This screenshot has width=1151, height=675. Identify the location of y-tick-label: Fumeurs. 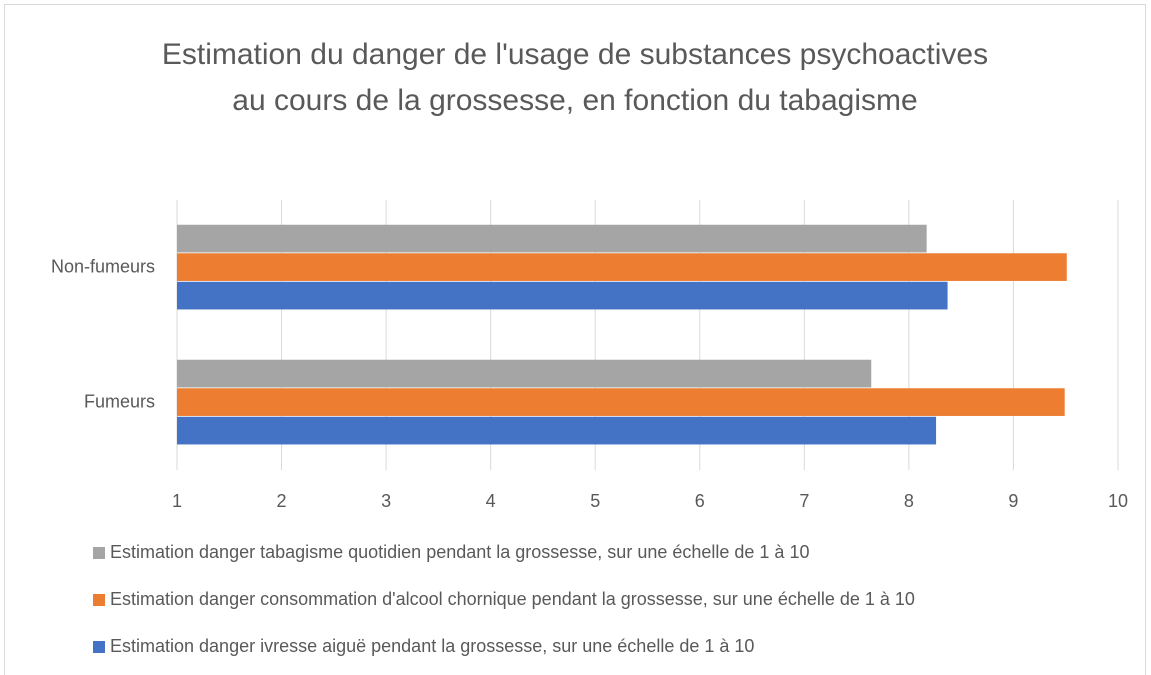
(119, 401).